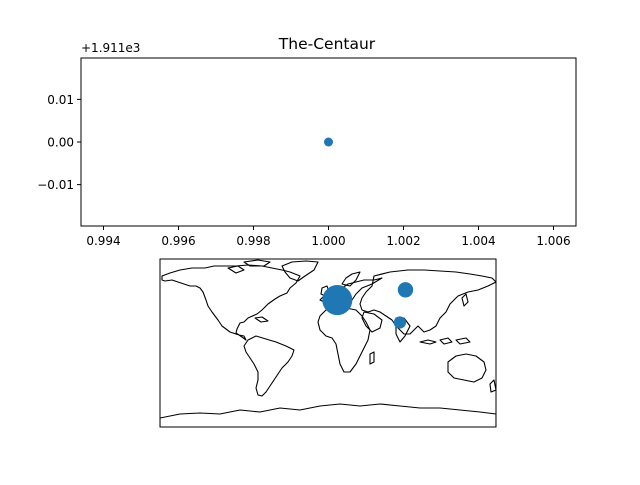 The width and height of the screenshot is (640, 485). Describe the element at coordinates (478, 241) in the screenshot. I see `x-tick-label: 1.004` at that location.